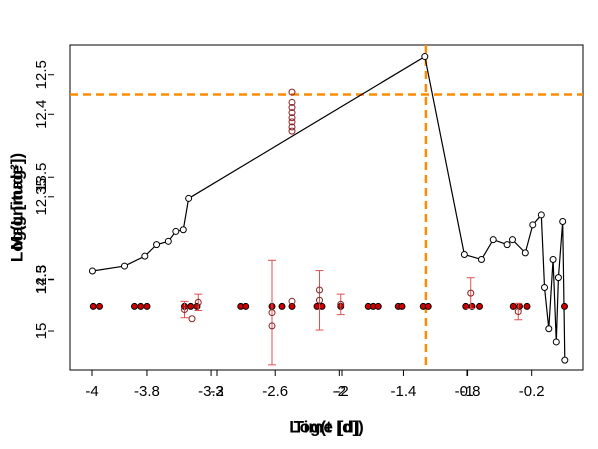 Image resolution: width=598 pixels, height=449 pixels. Describe the element at coordinates (41, 74) in the screenshot. I see `y-tick-label: 12.5` at that location.